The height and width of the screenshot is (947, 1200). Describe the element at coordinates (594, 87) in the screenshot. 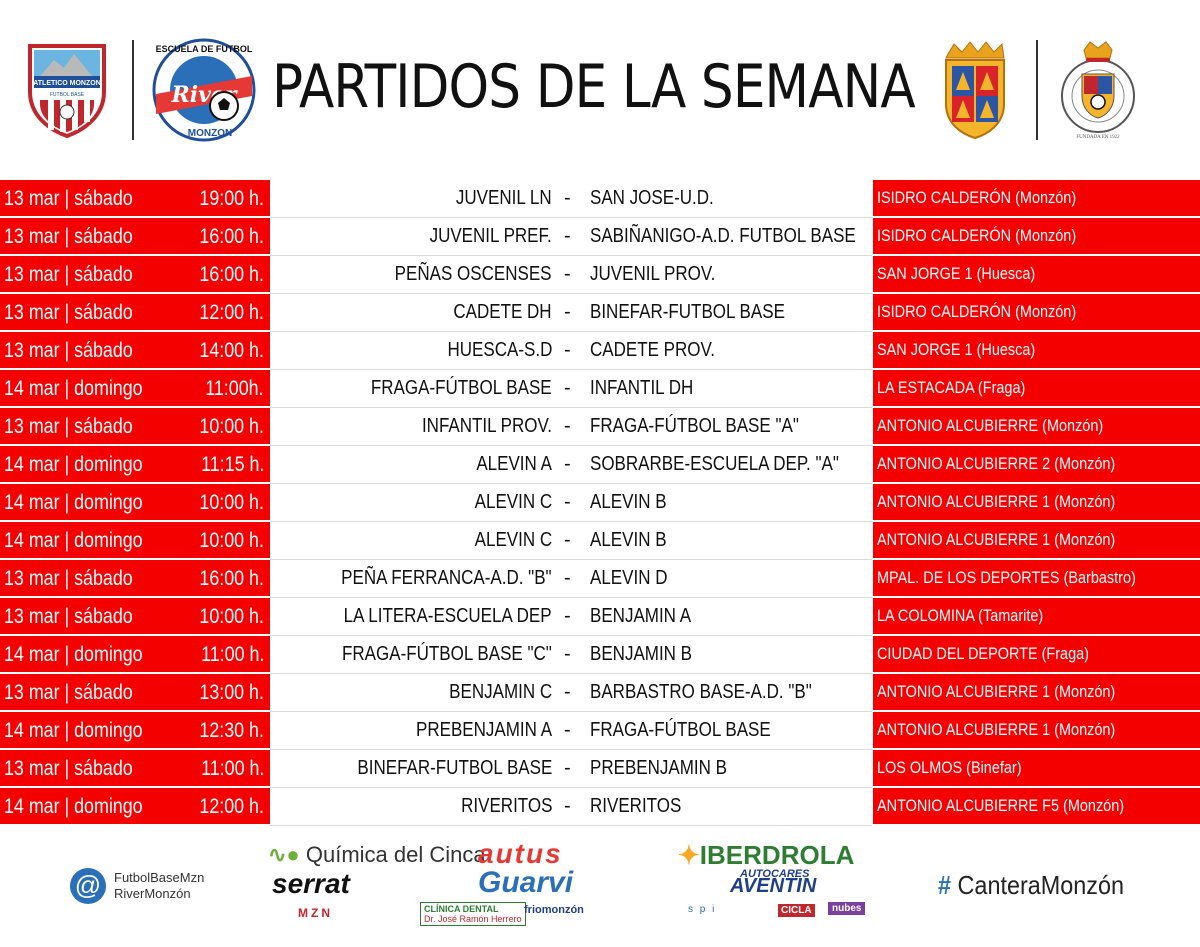

I see `page-title: PARTIDOS DE LA SEMANA` at that location.